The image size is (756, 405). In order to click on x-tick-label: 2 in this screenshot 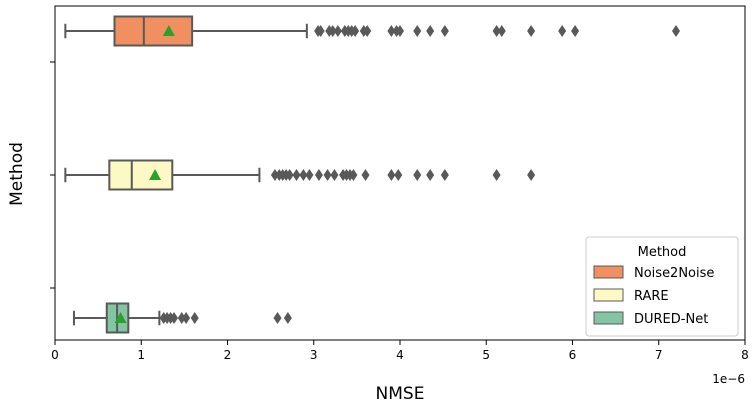, I will do `click(228, 355)`.